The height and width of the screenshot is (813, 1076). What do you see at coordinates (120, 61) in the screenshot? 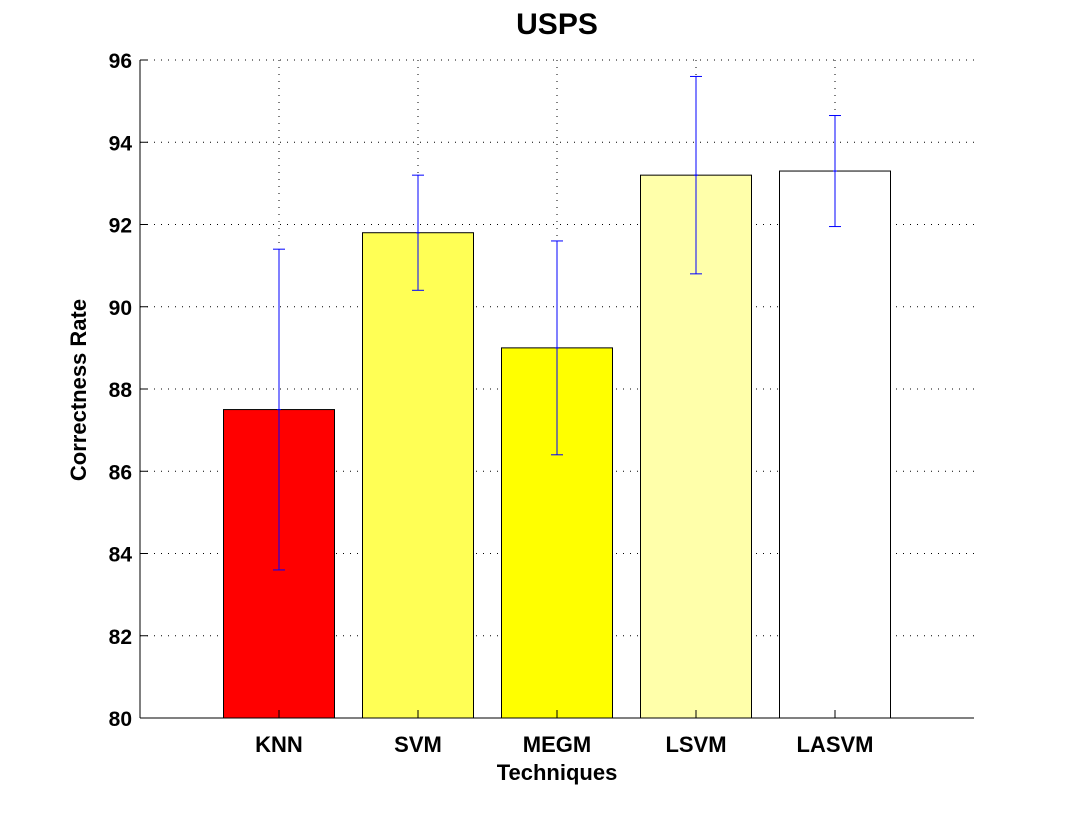
I see `y-tick-label: 96` at bounding box center [120, 61].